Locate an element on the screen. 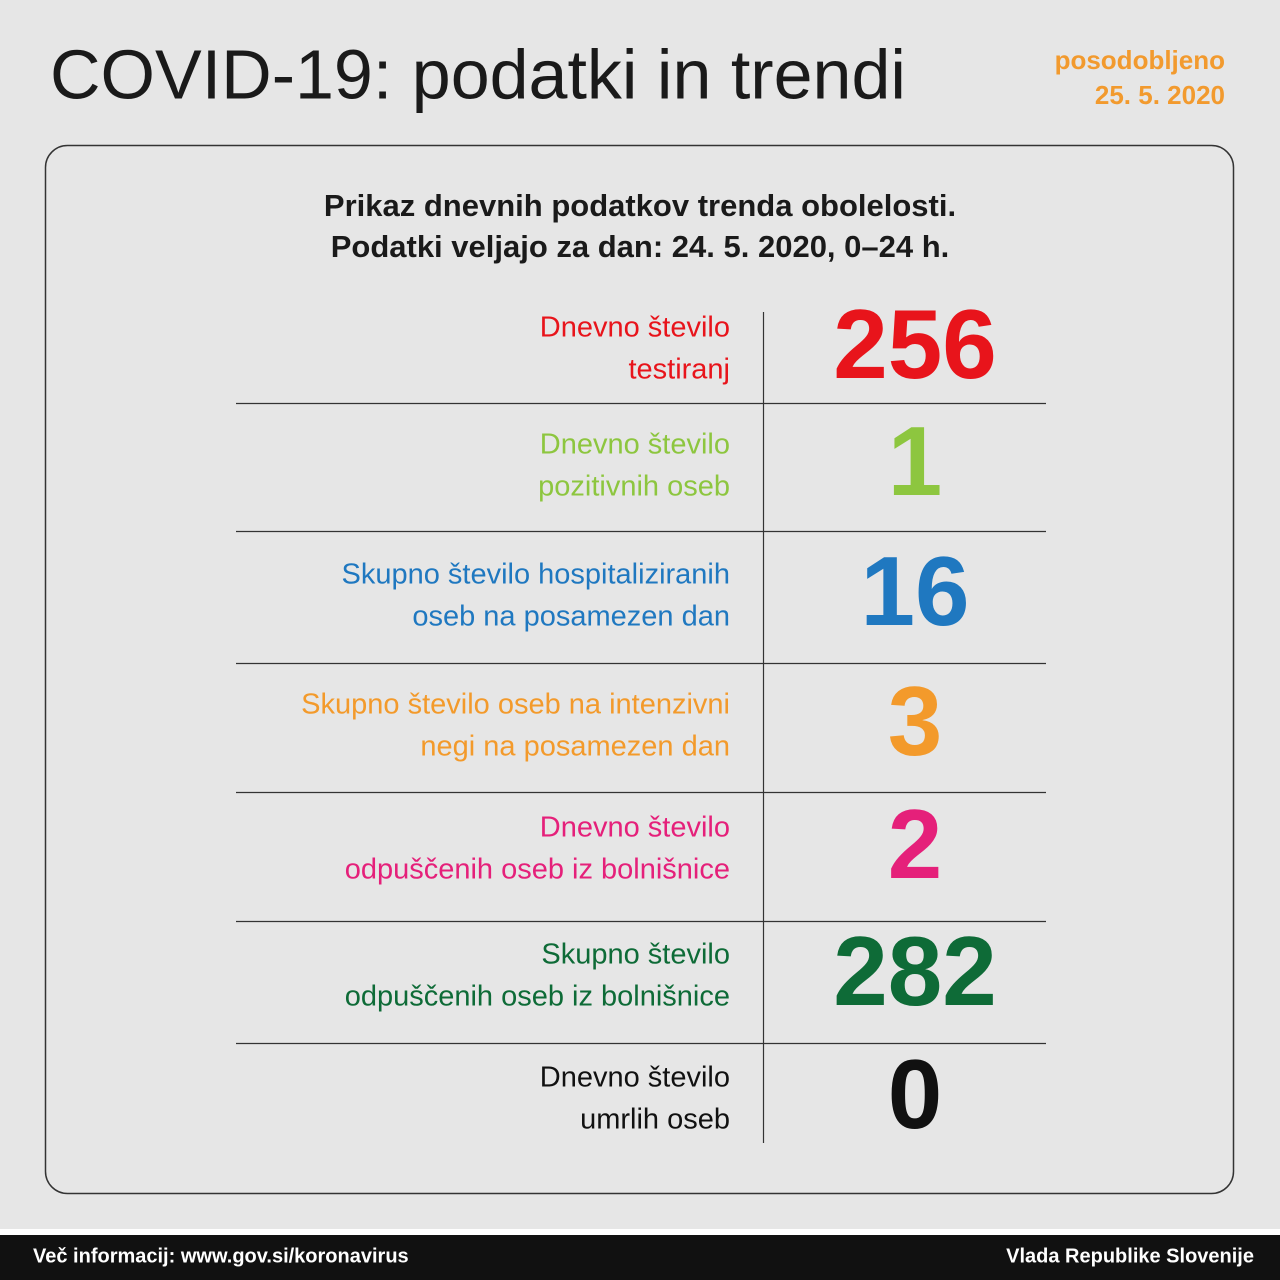  row-label: umrlih oseb is located at coordinates (655, 1120).